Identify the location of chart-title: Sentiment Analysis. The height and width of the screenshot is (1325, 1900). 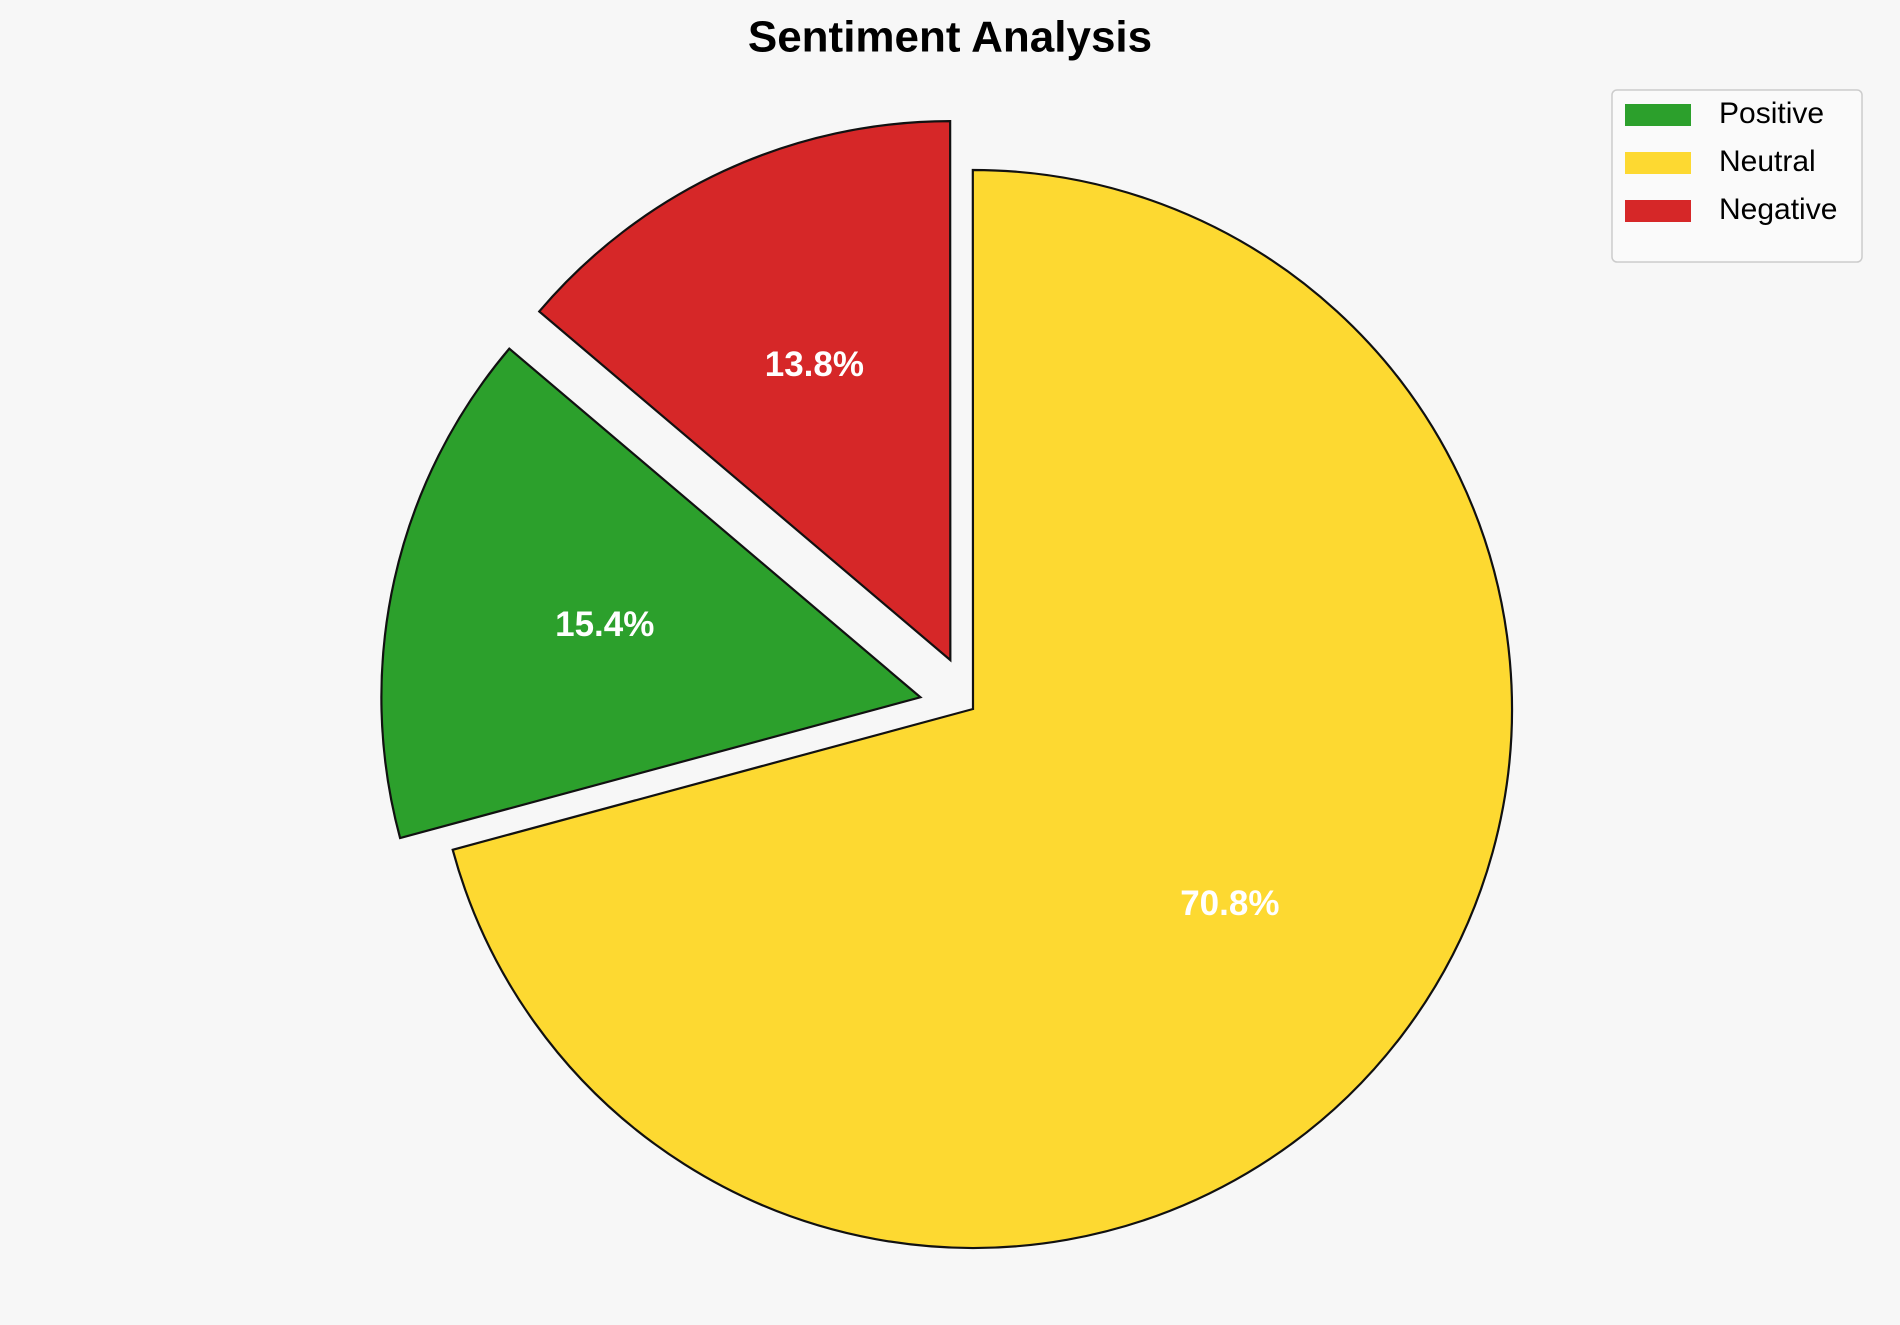
(950, 37).